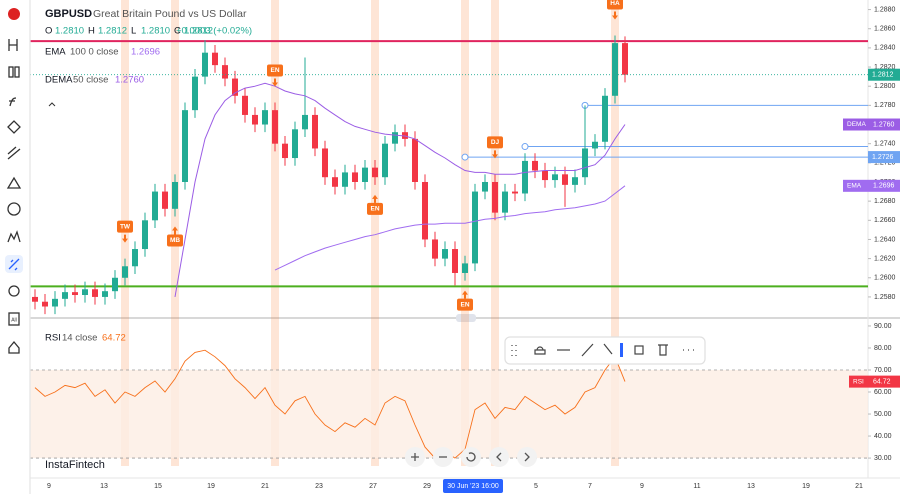  I want to click on rsi-label-value: 64.72, so click(882, 381).